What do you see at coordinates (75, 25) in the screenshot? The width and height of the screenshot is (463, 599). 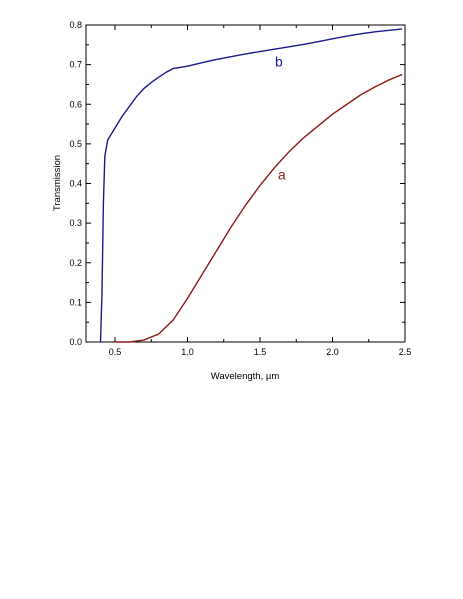 I see `y-tick-label: 0.8` at bounding box center [75, 25].